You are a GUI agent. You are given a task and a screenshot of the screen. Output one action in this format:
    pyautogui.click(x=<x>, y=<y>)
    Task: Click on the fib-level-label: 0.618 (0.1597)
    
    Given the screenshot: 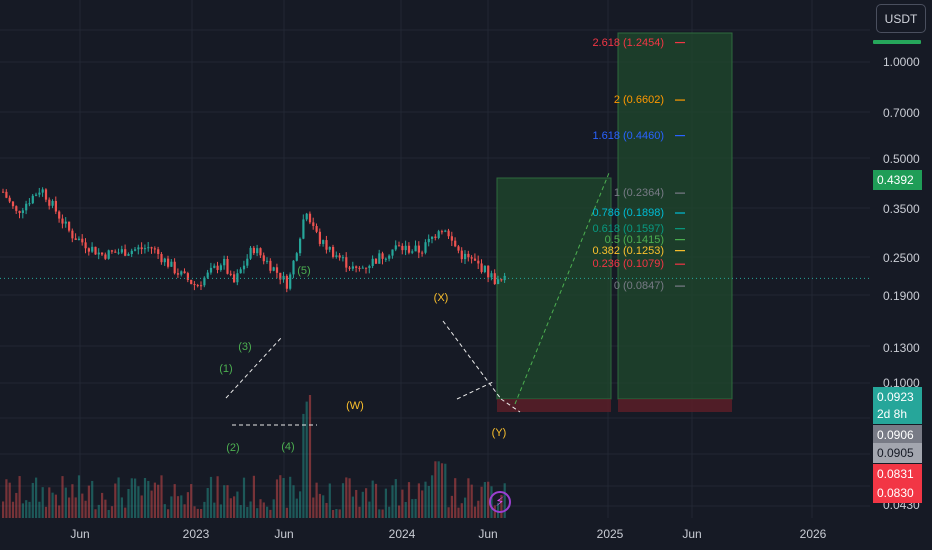 What is the action you would take?
    pyautogui.click(x=628, y=228)
    